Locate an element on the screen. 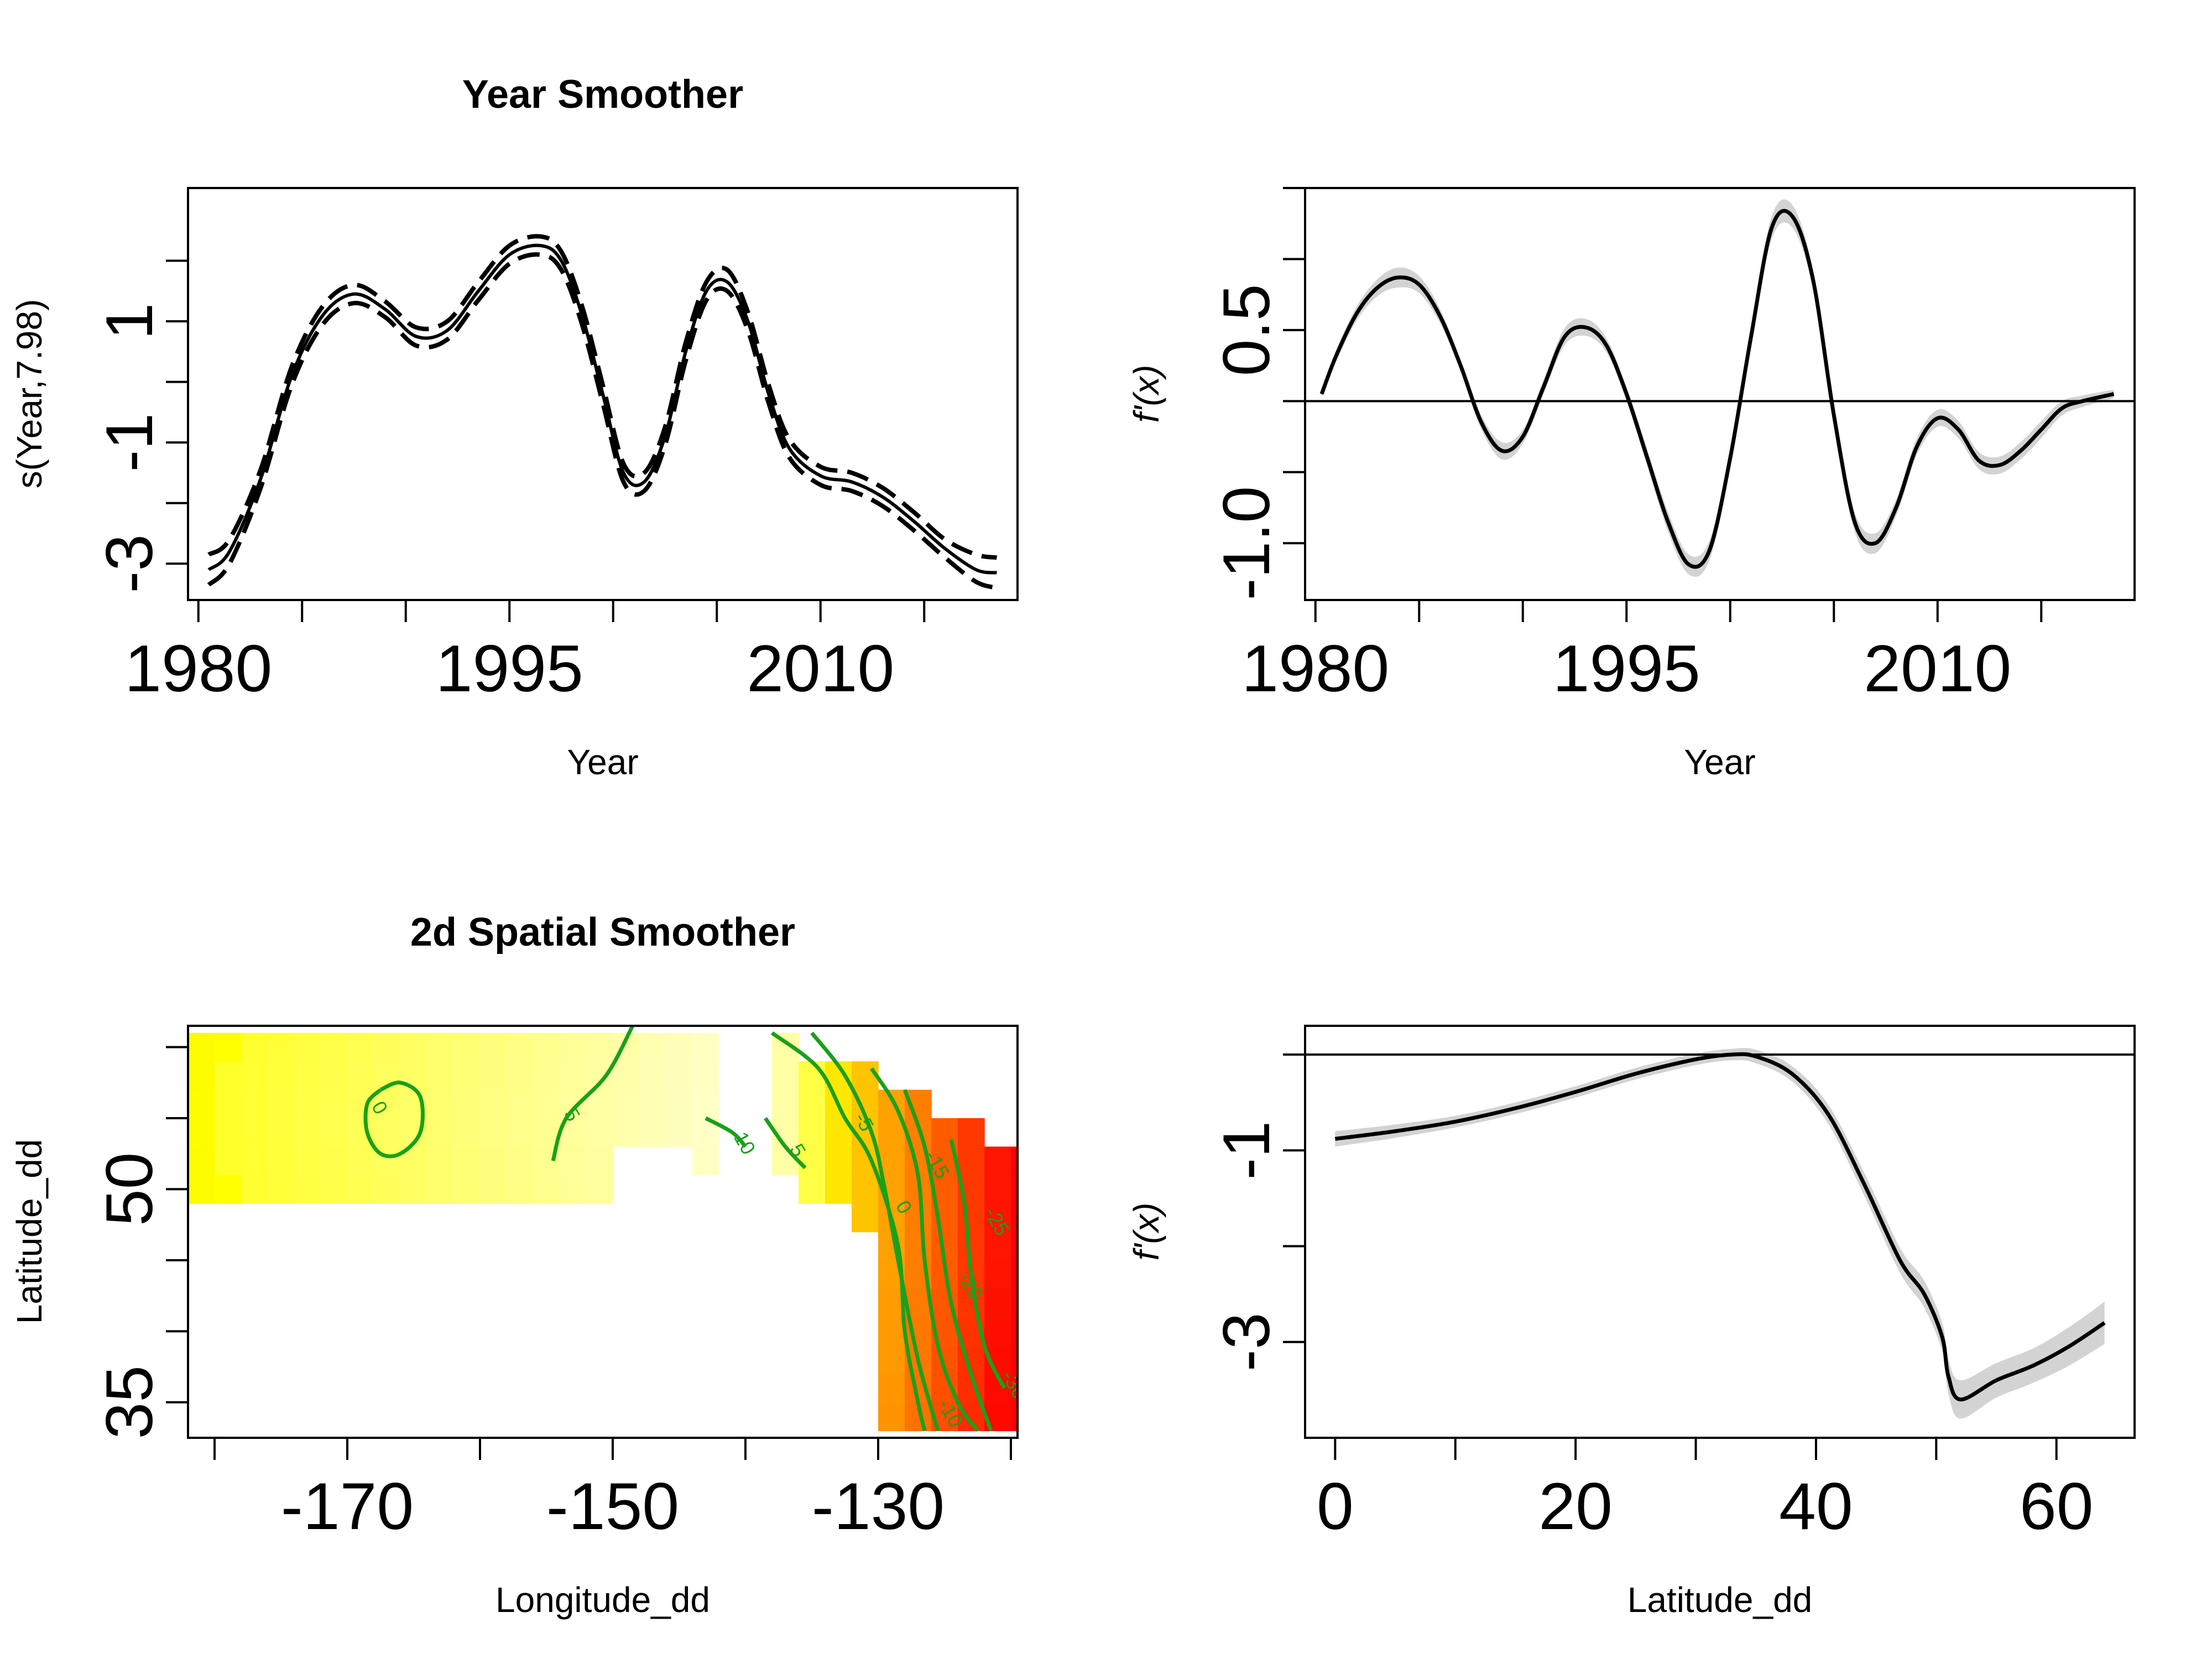 The width and height of the screenshot is (2212, 1659). y-axis: -3 -1 1 is located at coordinates (140, 426).